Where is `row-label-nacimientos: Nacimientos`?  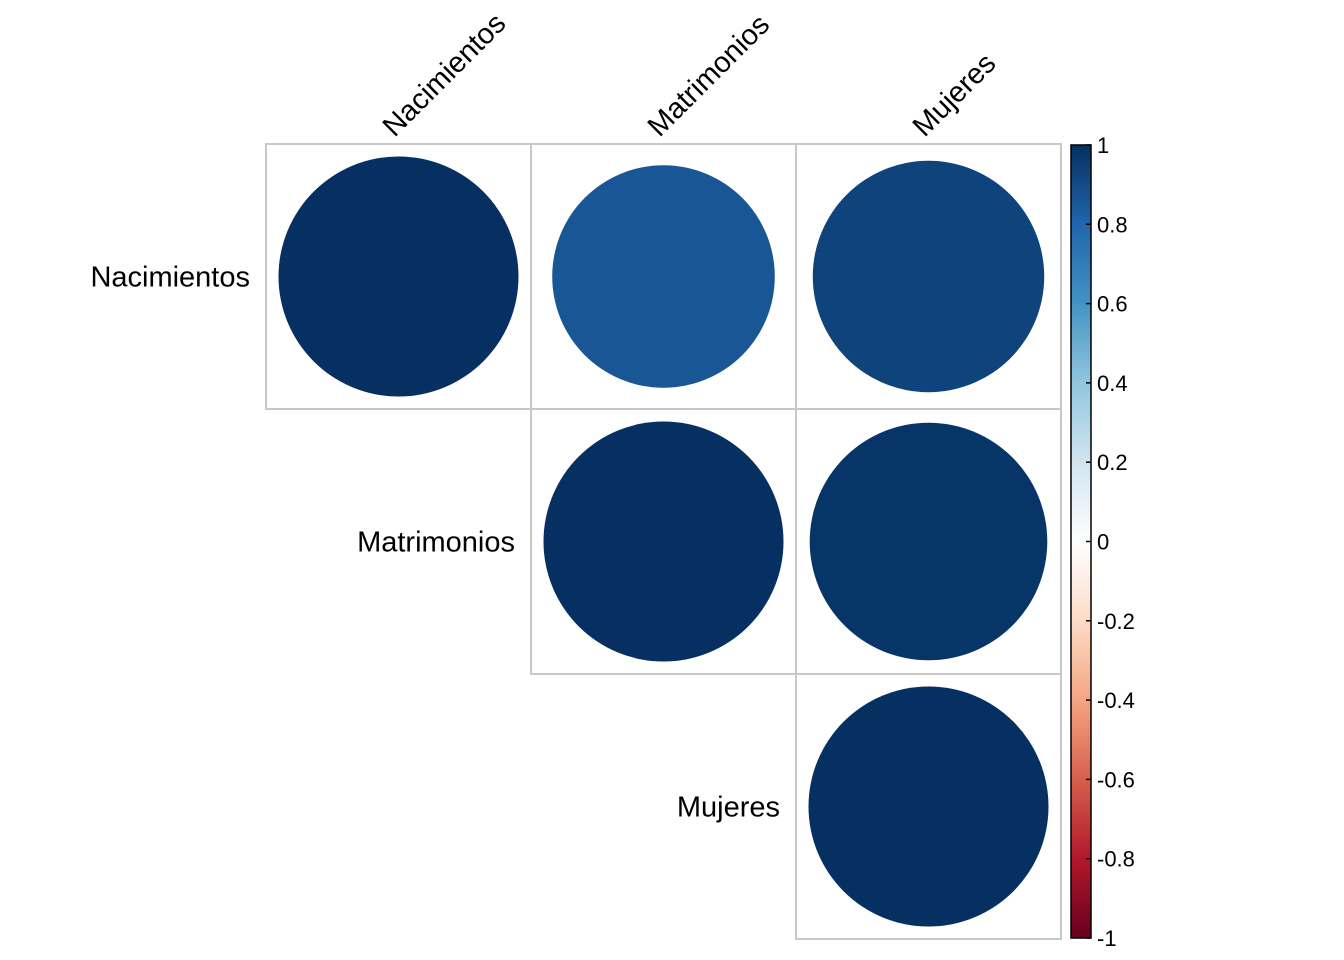
row-label-nacimientos: Nacimientos is located at coordinates (170, 278).